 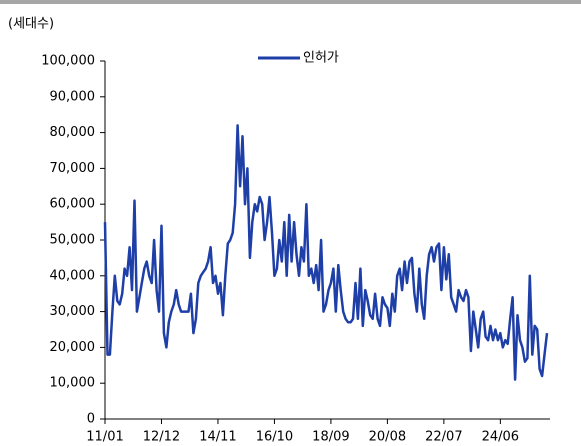 I want to click on y-tick-label: 50,000, so click(x=73, y=240).